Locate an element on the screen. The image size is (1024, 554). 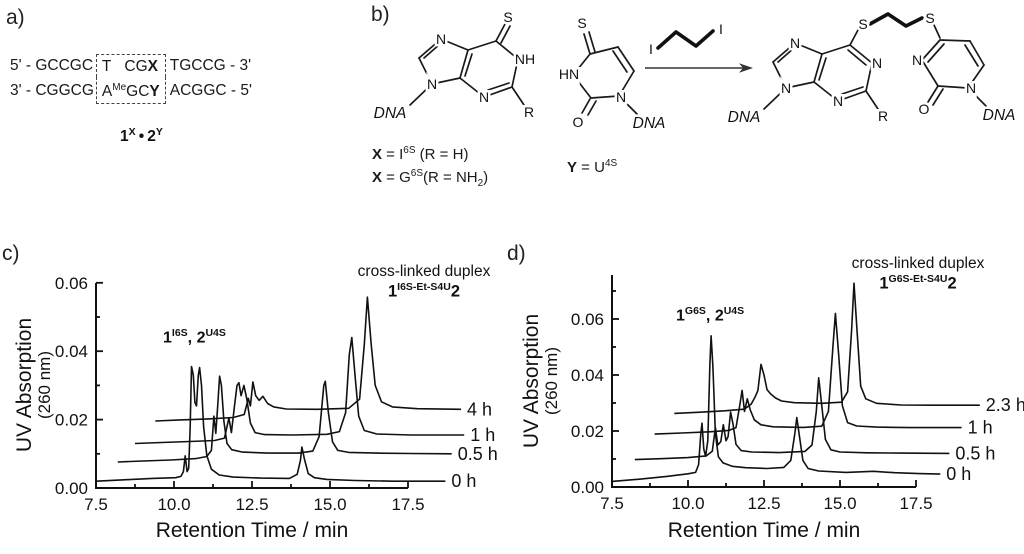
panel-c-label: c) is located at coordinates (11, 253).